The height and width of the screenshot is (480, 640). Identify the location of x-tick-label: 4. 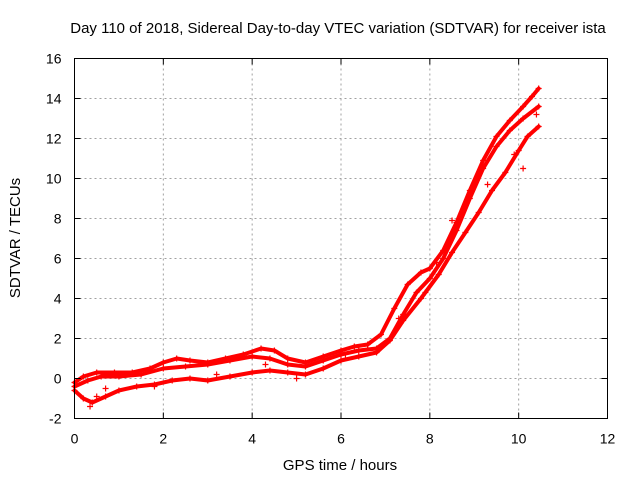
(252, 439).